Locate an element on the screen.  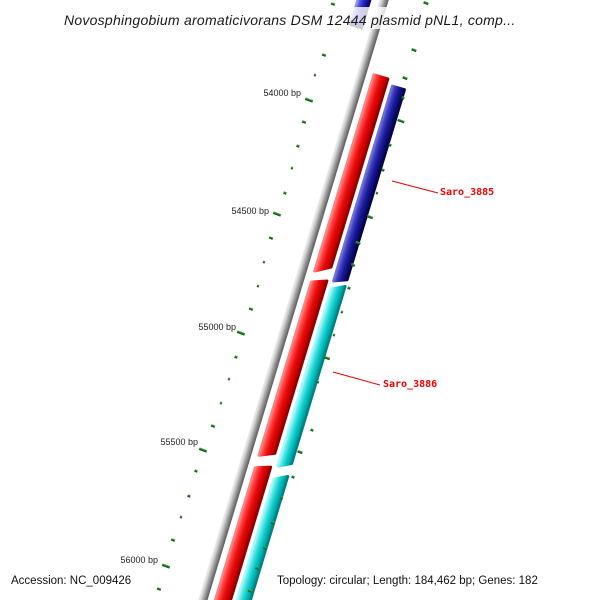
accession-text: Accession: NC_009426 is located at coordinates (71, 581).